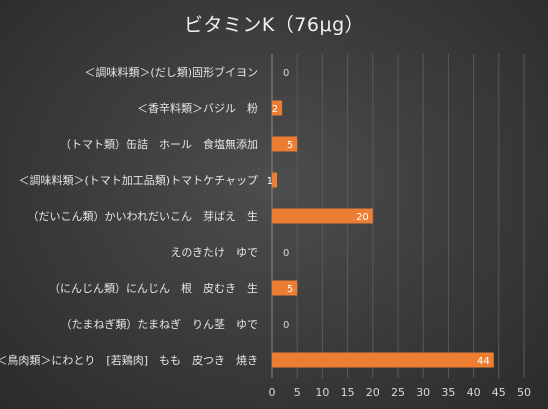 The height and width of the screenshot is (409, 548). I want to click on data-label: 1, so click(270, 181).